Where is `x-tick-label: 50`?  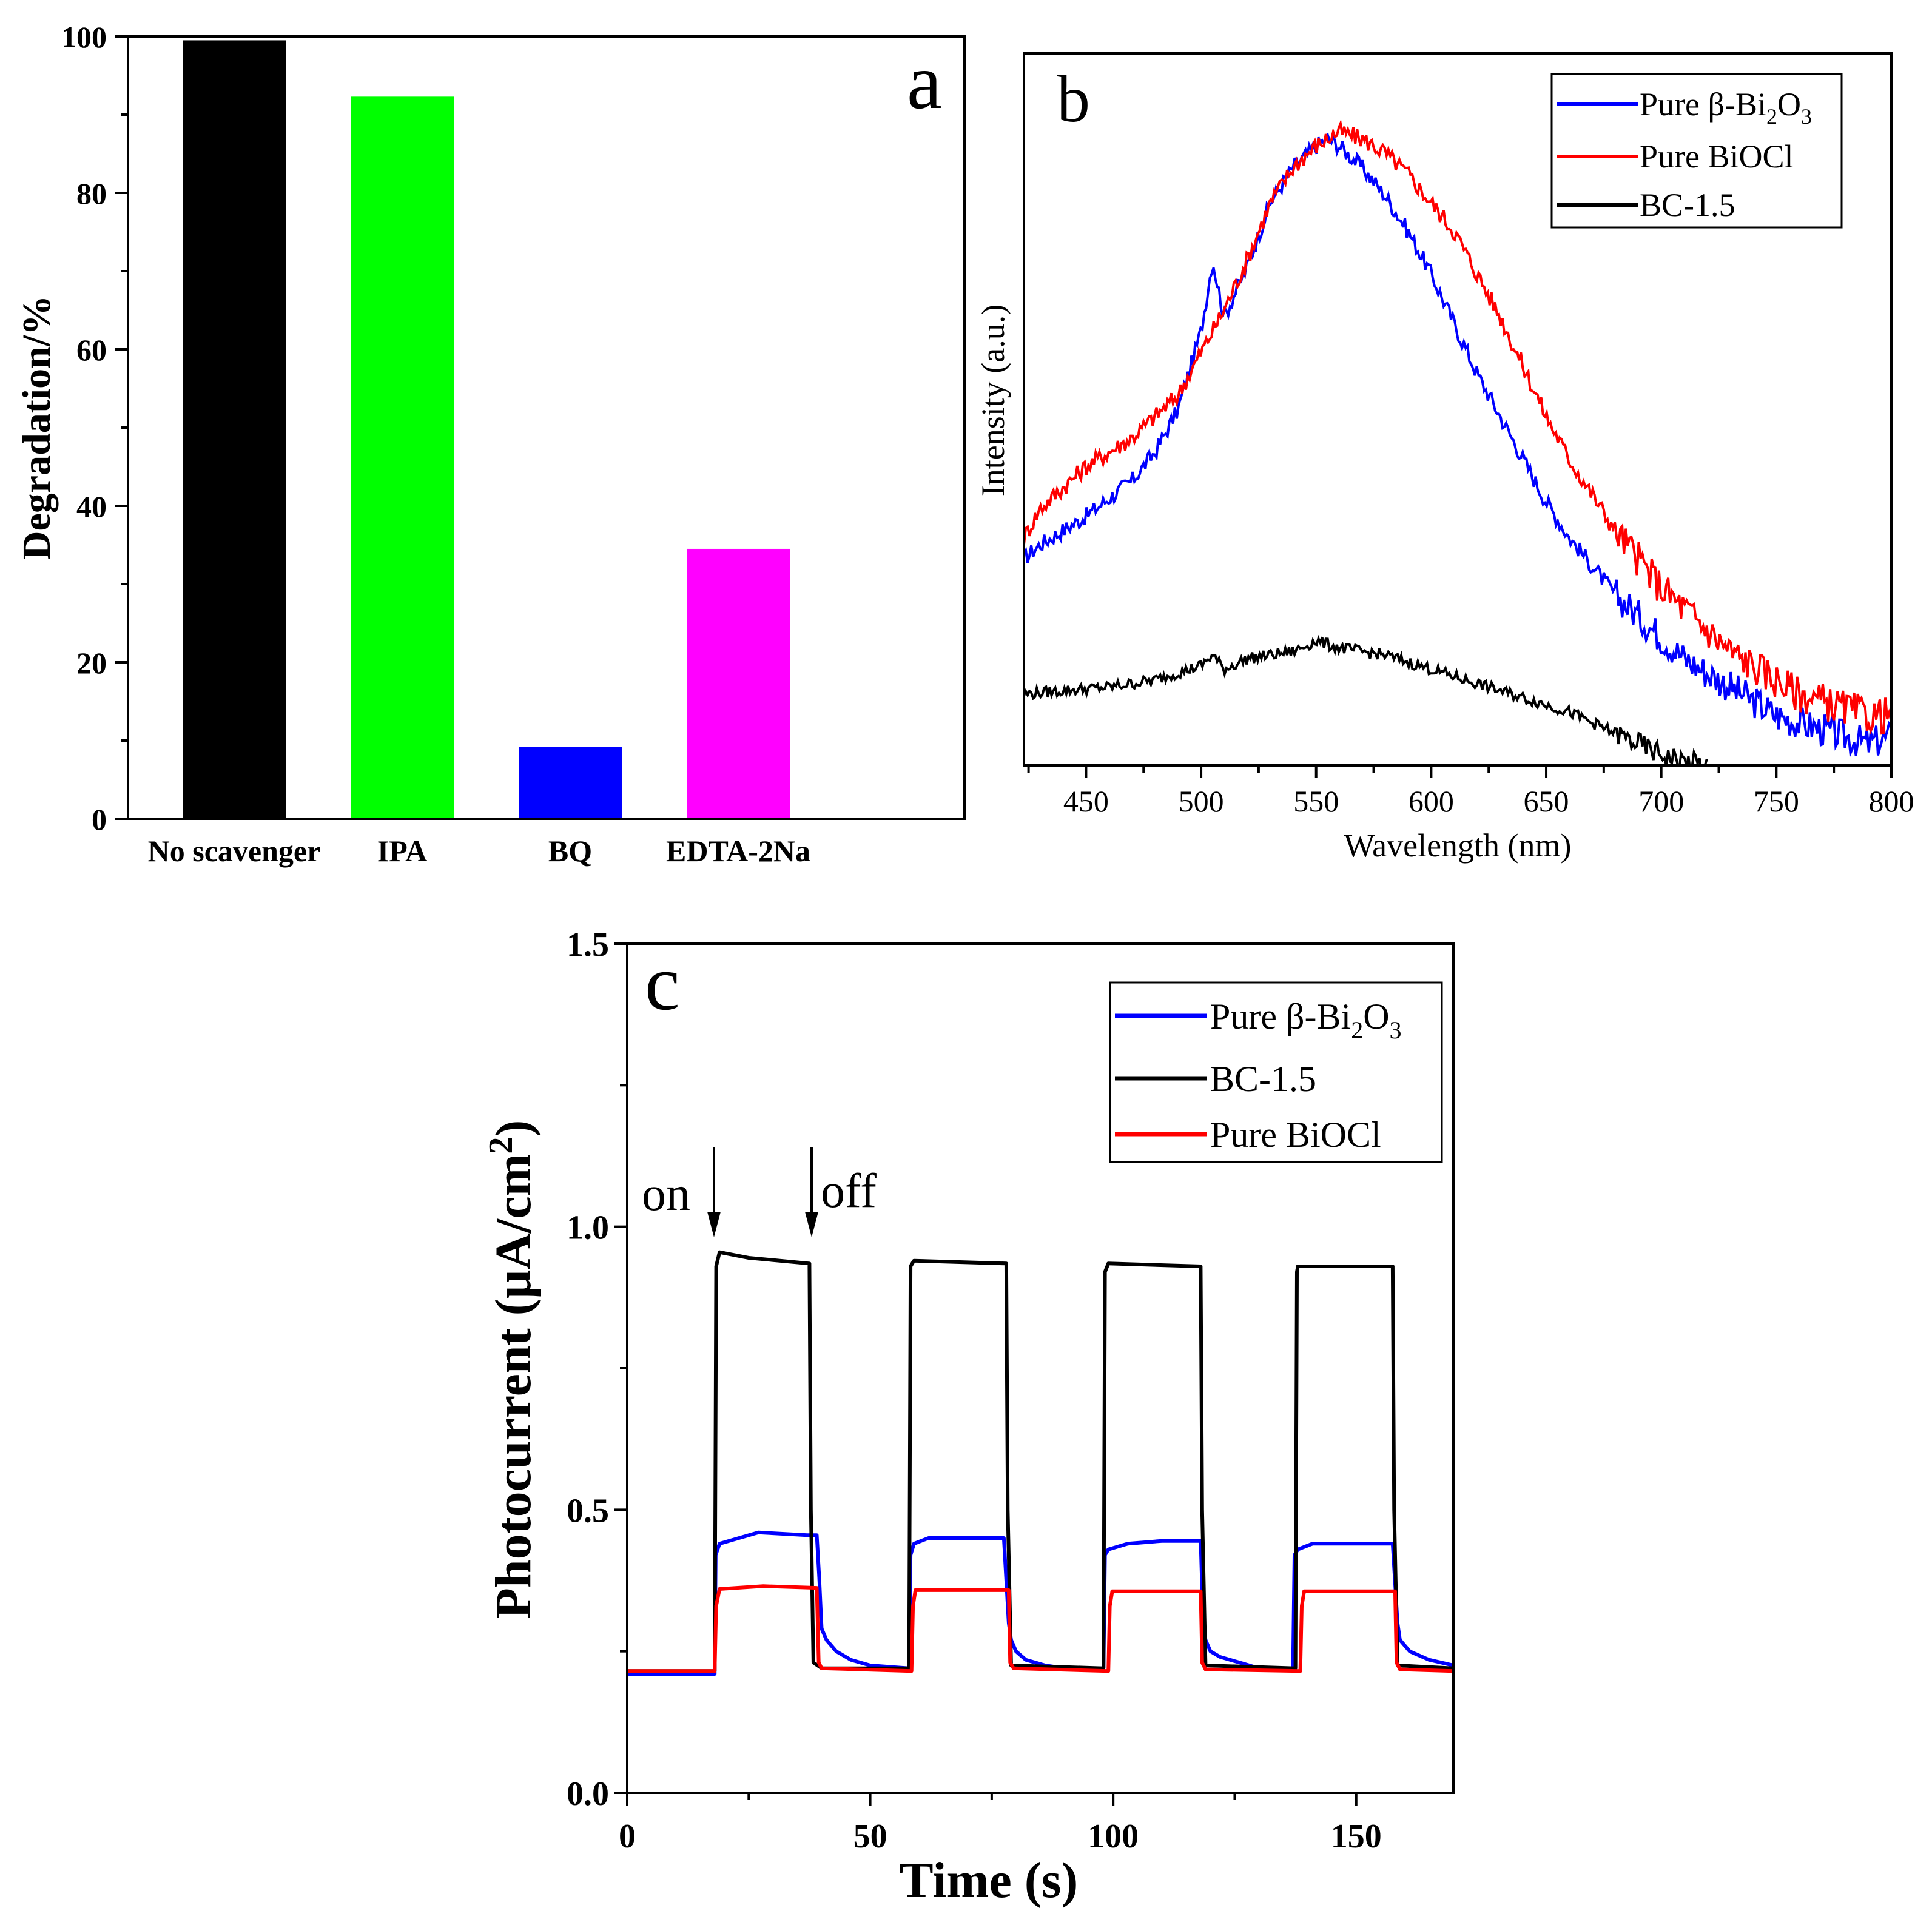 x-tick-label: 50 is located at coordinates (870, 1836).